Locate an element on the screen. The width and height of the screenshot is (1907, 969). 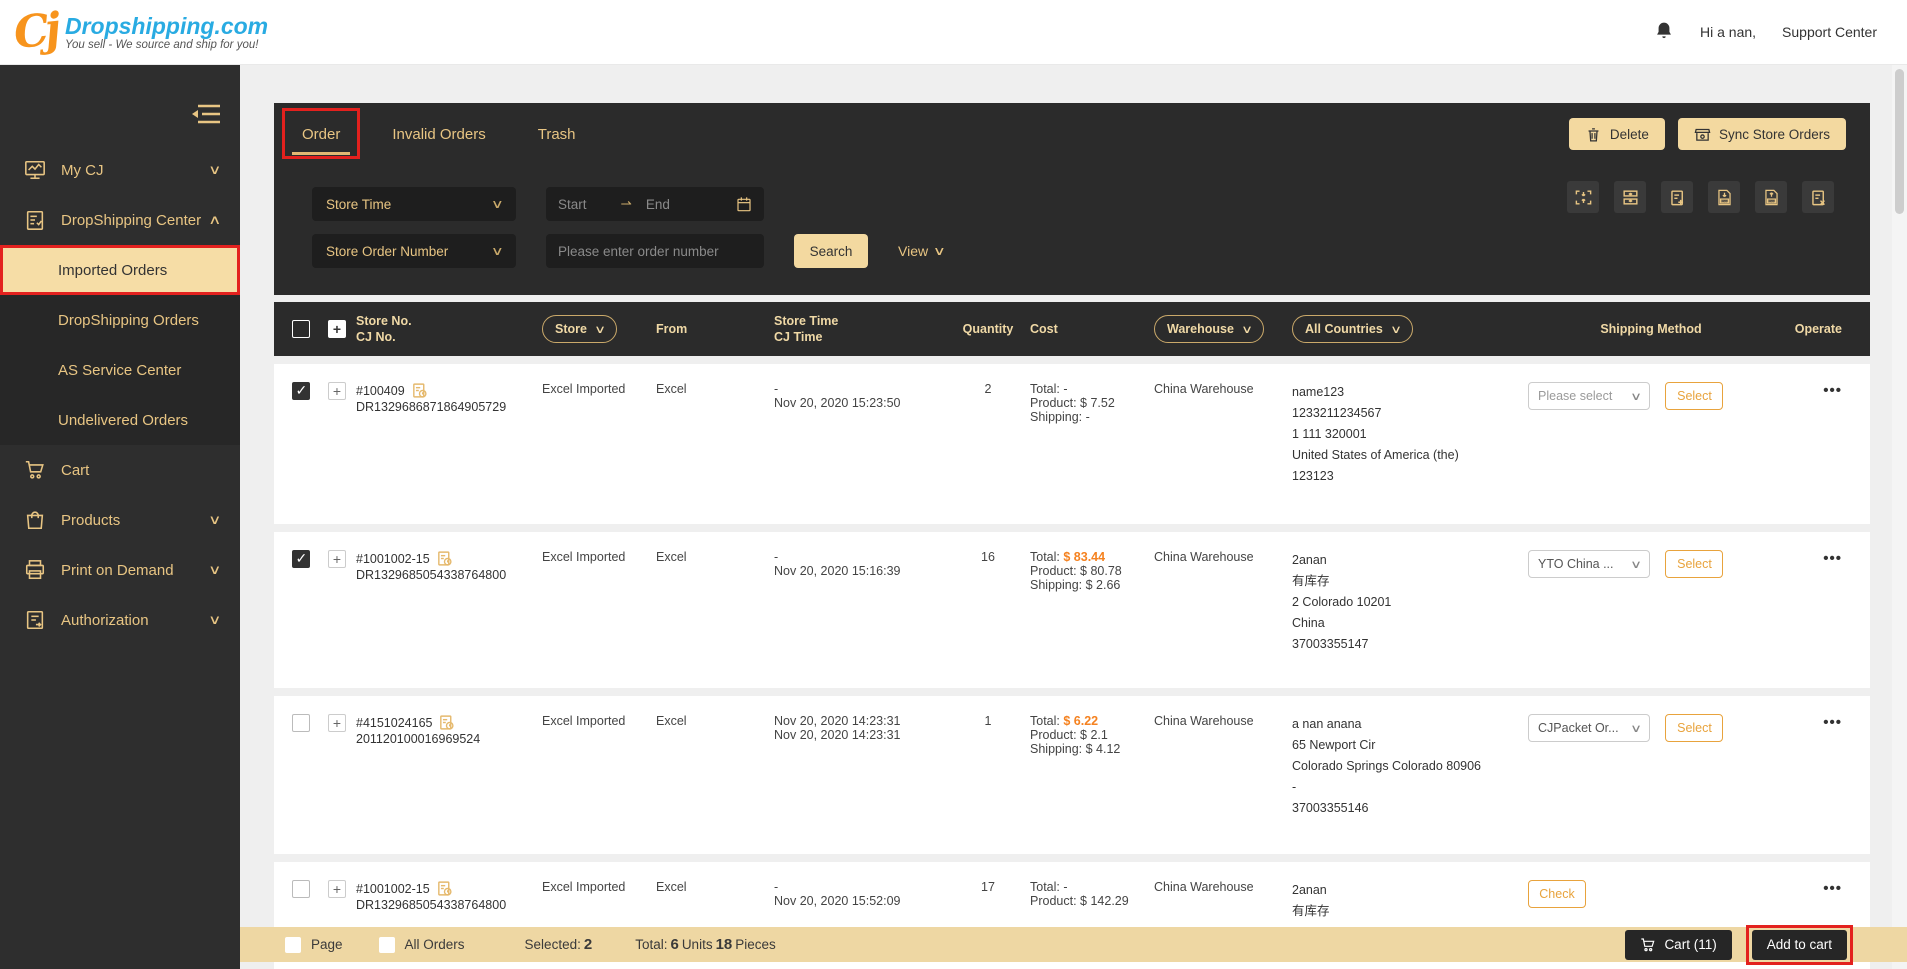
tab-trash: Trash is located at coordinates (557, 134).